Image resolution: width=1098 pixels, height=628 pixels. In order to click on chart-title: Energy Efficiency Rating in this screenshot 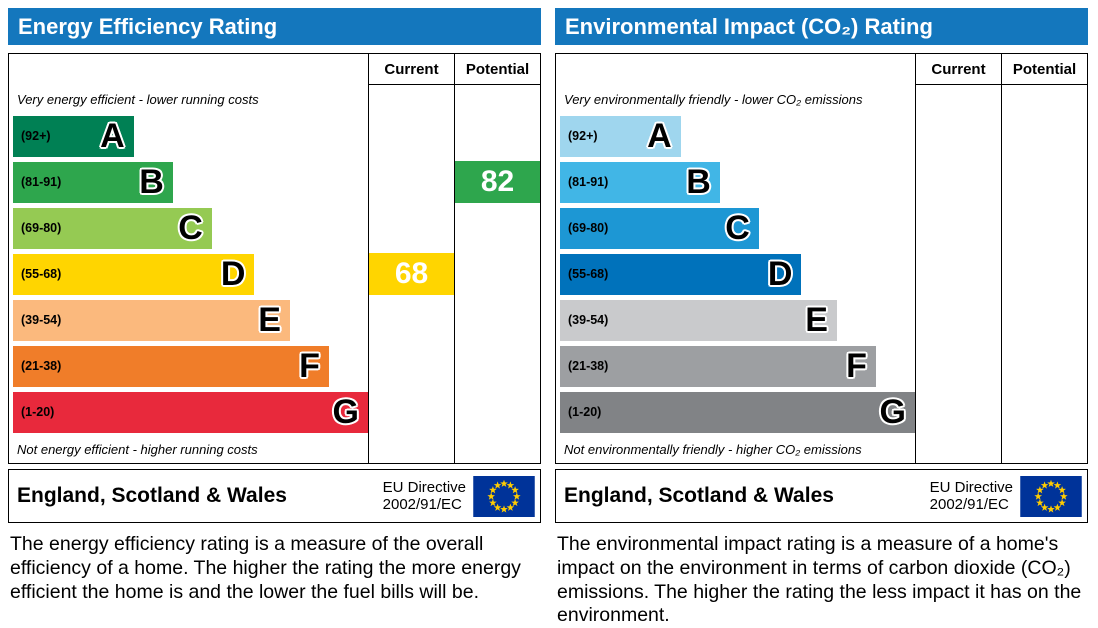, I will do `click(148, 26)`.